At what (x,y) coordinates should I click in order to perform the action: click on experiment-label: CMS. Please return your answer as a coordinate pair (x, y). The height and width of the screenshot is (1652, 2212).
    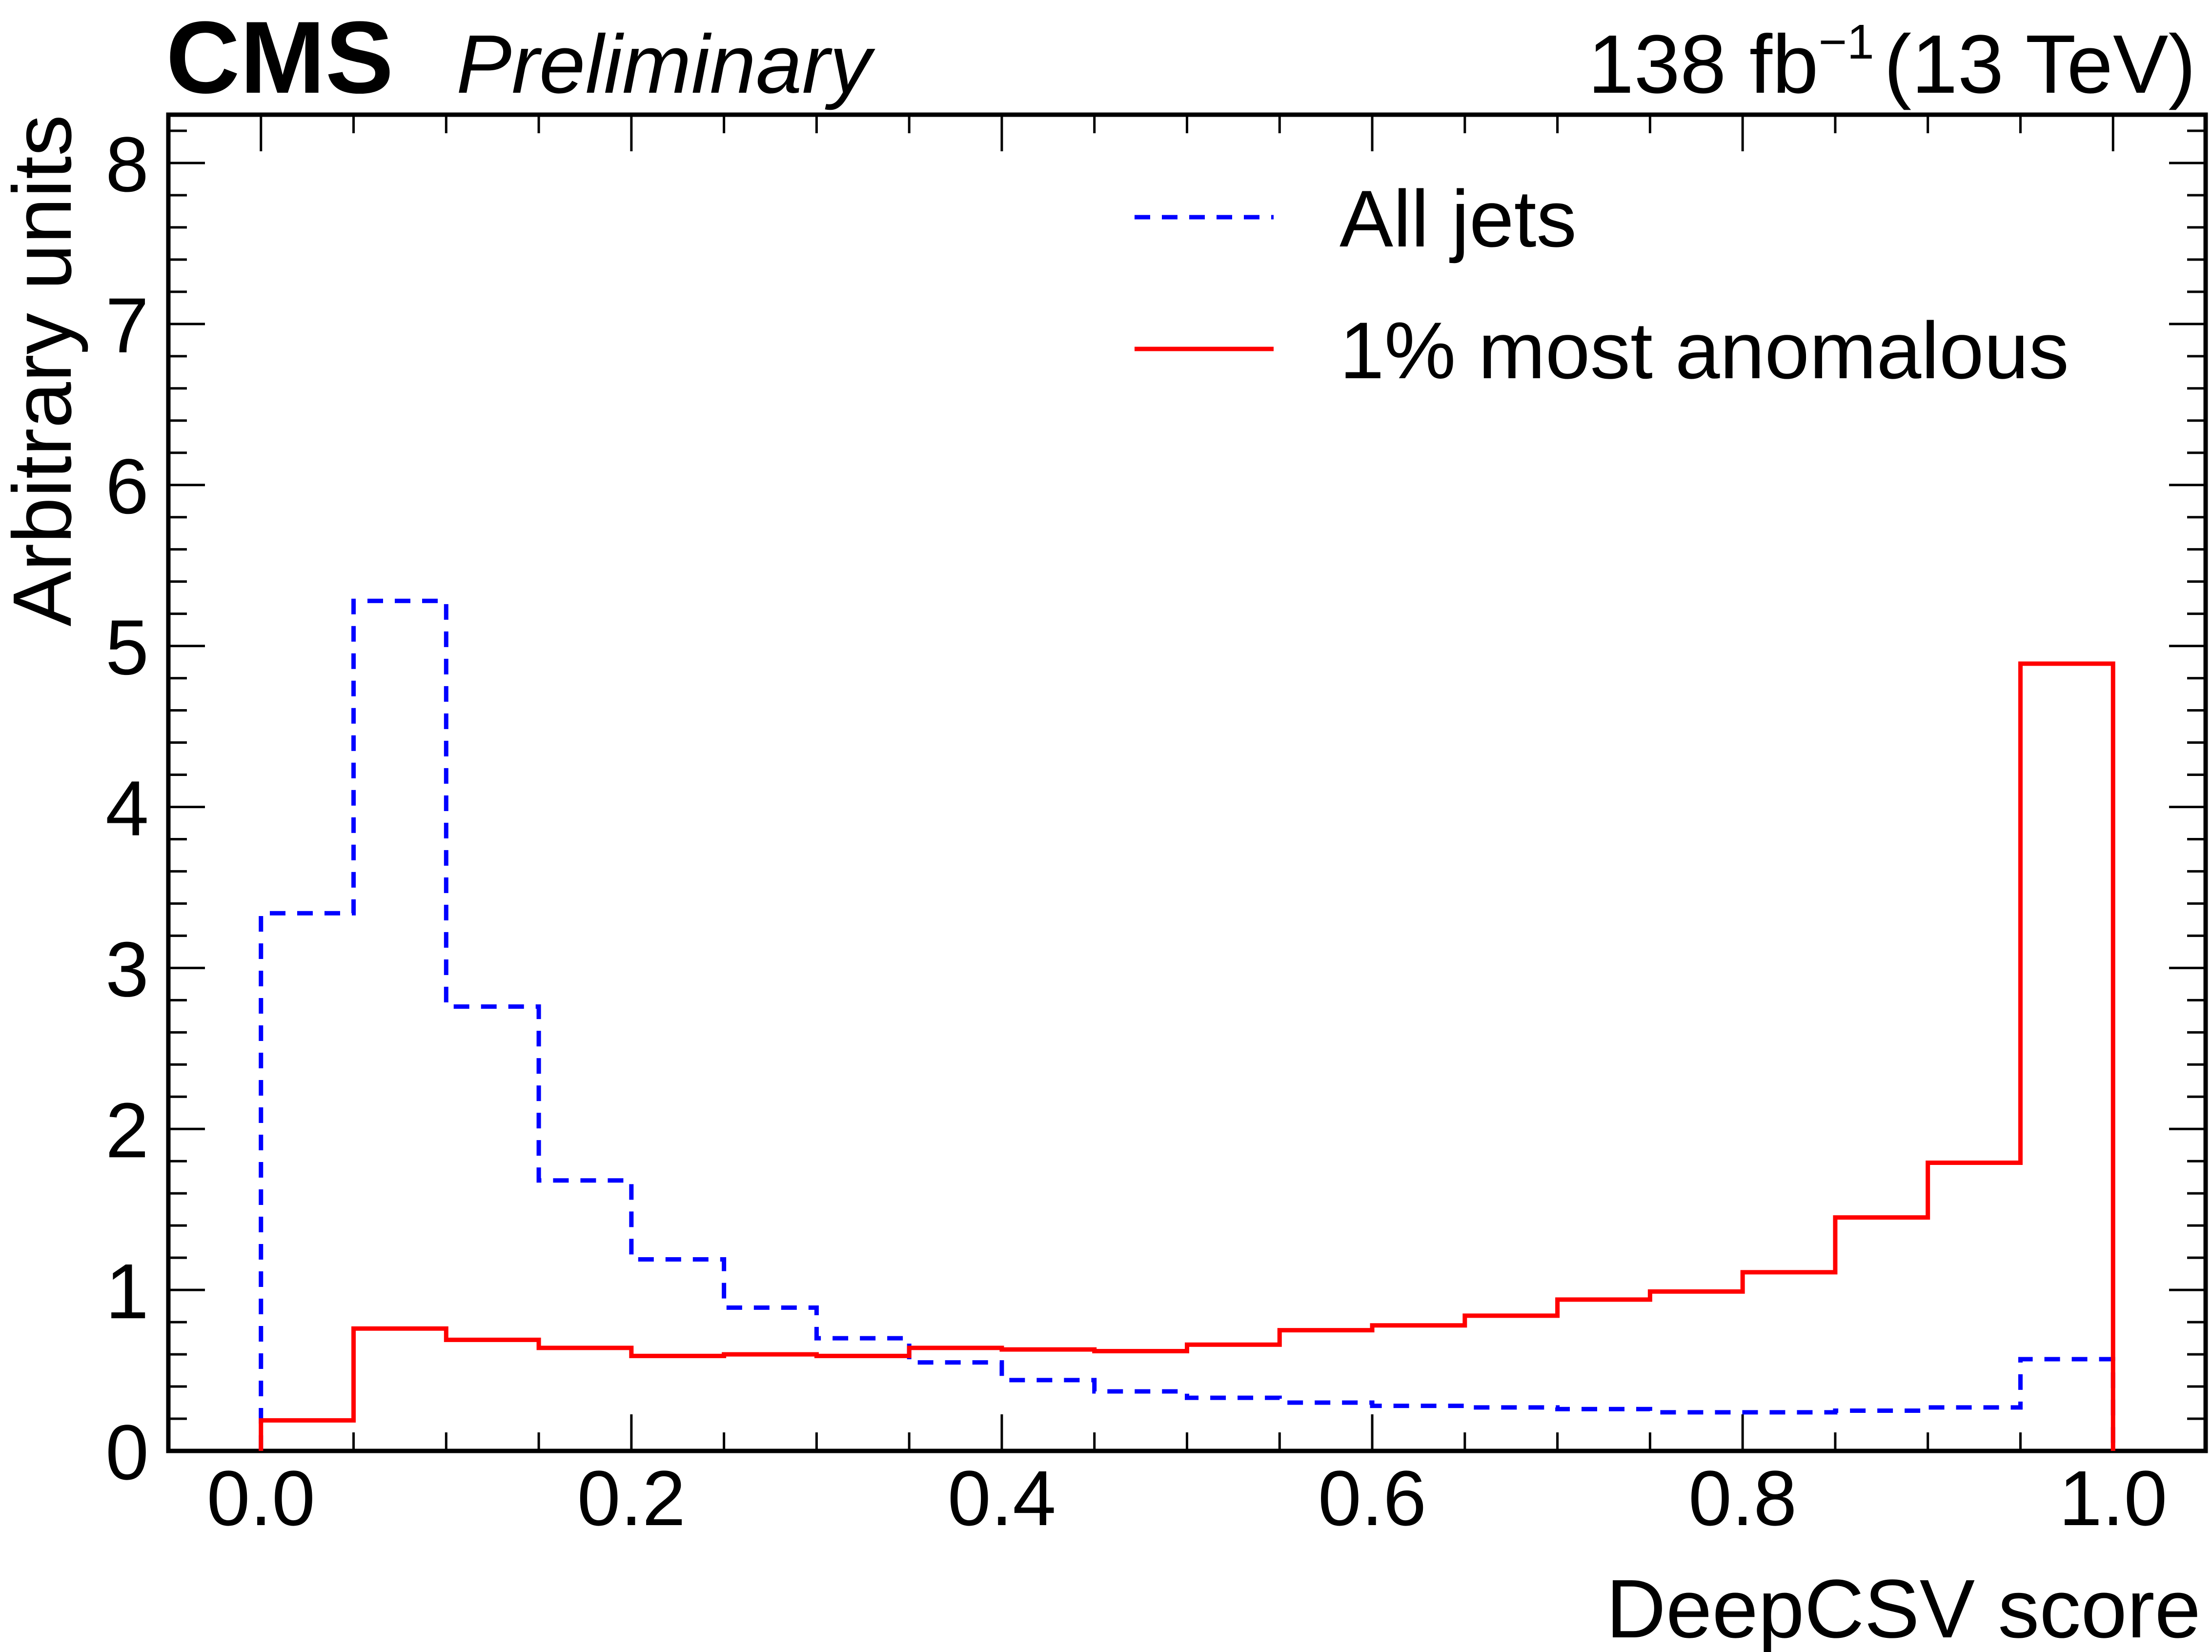
    Looking at the image, I should click on (280, 57).